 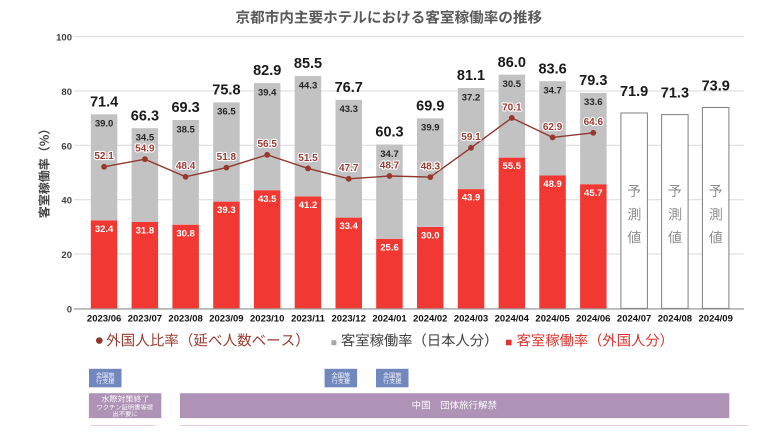 I want to click on svg-text: 39.9, so click(x=430, y=128).